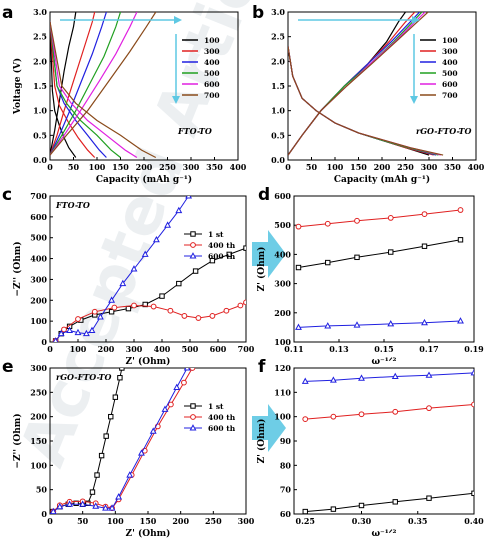  What do you see at coordinates (38, 217) in the screenshot?
I see `y-tick-label: 600` at bounding box center [38, 217].